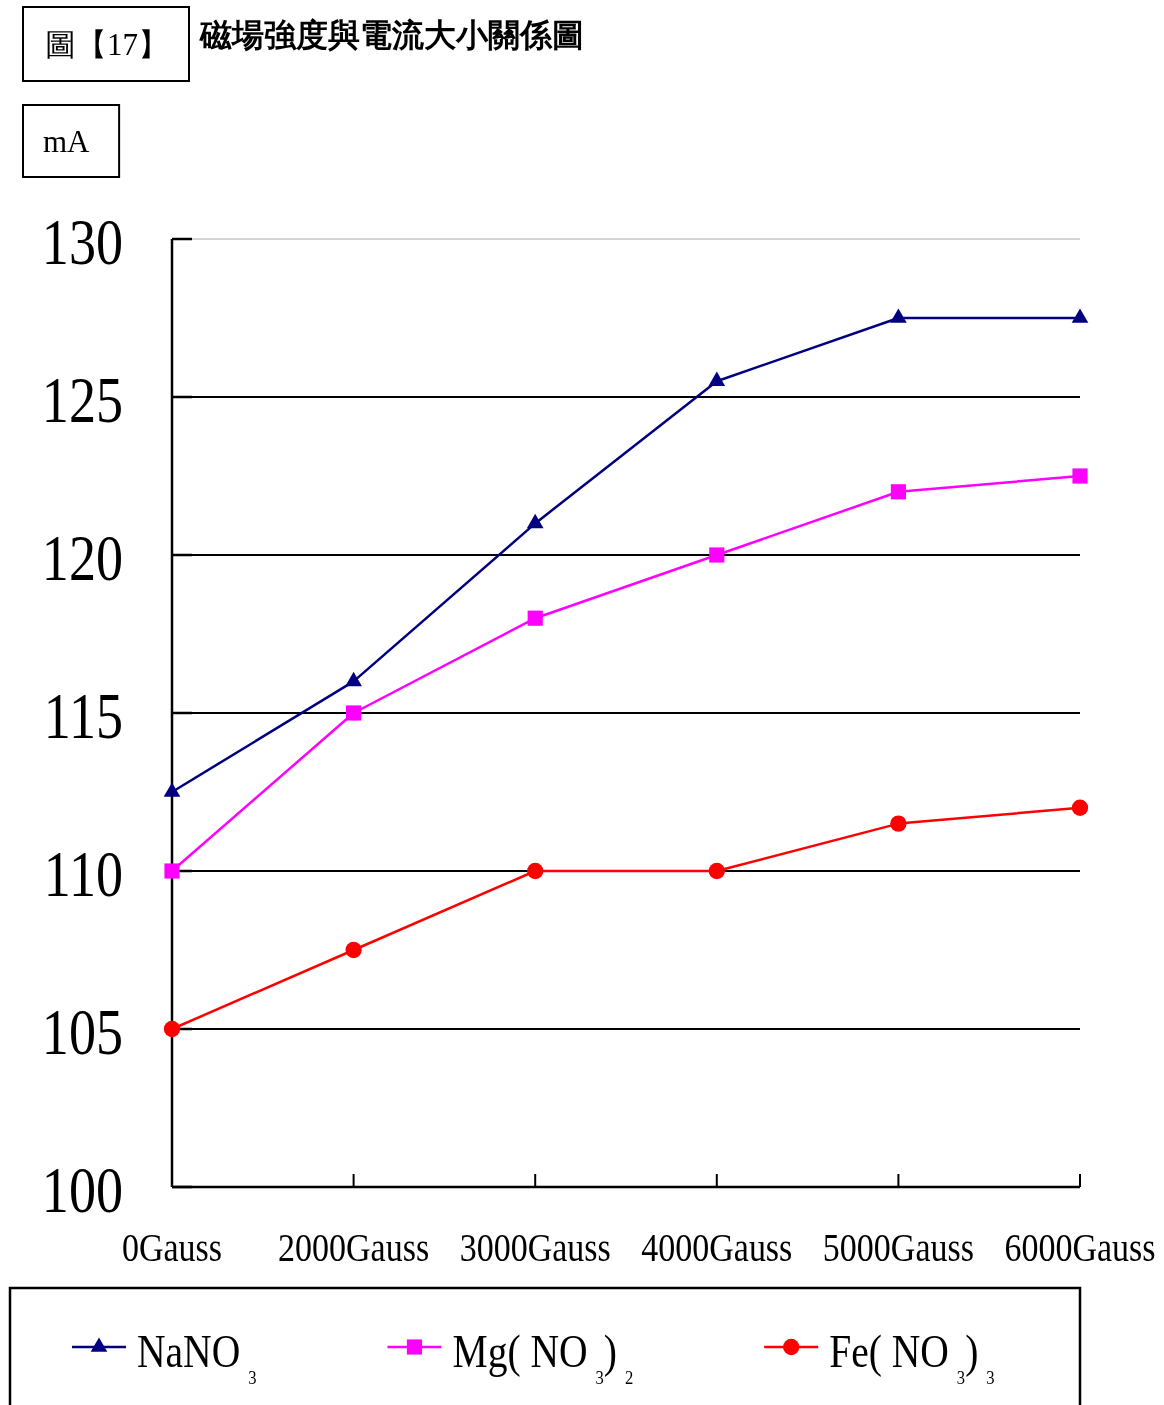 Image resolution: width=1164 pixels, height=1405 pixels. Describe the element at coordinates (82, 1189) in the screenshot. I see `y-tick-label: 100` at that location.